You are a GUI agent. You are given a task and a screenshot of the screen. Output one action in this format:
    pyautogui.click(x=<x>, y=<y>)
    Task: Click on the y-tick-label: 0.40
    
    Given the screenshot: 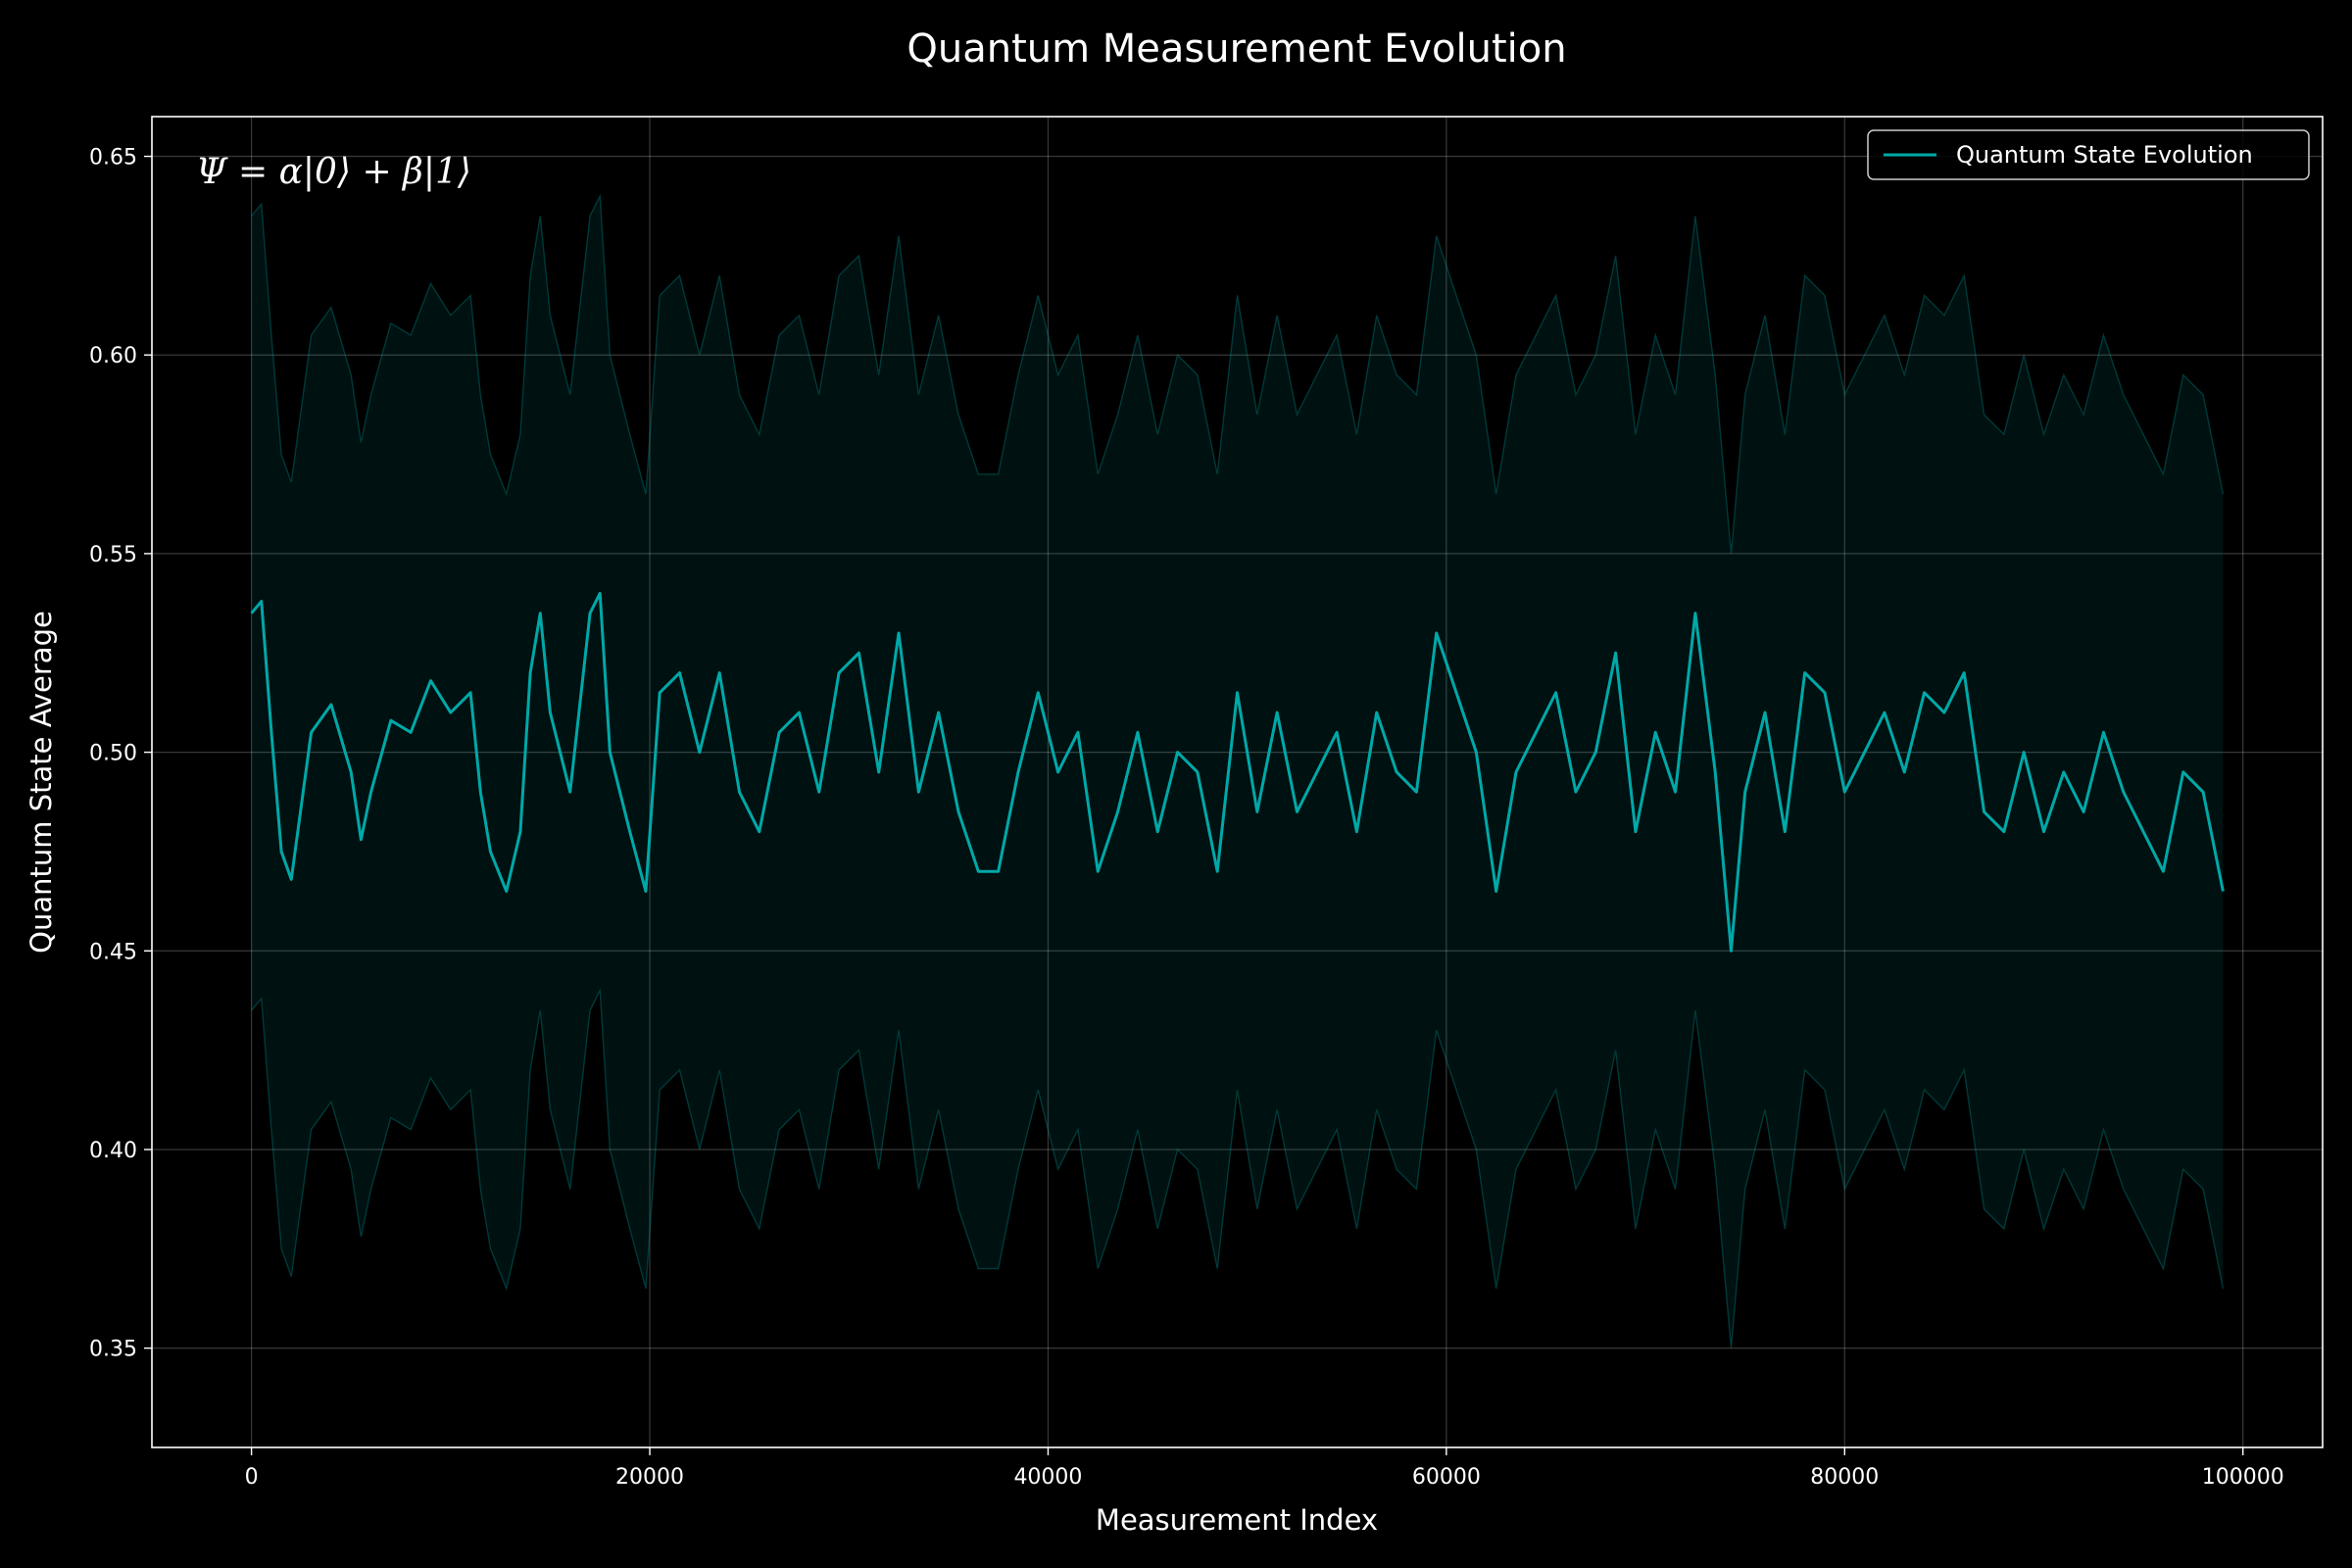 What is the action you would take?
    pyautogui.click(x=113, y=1151)
    